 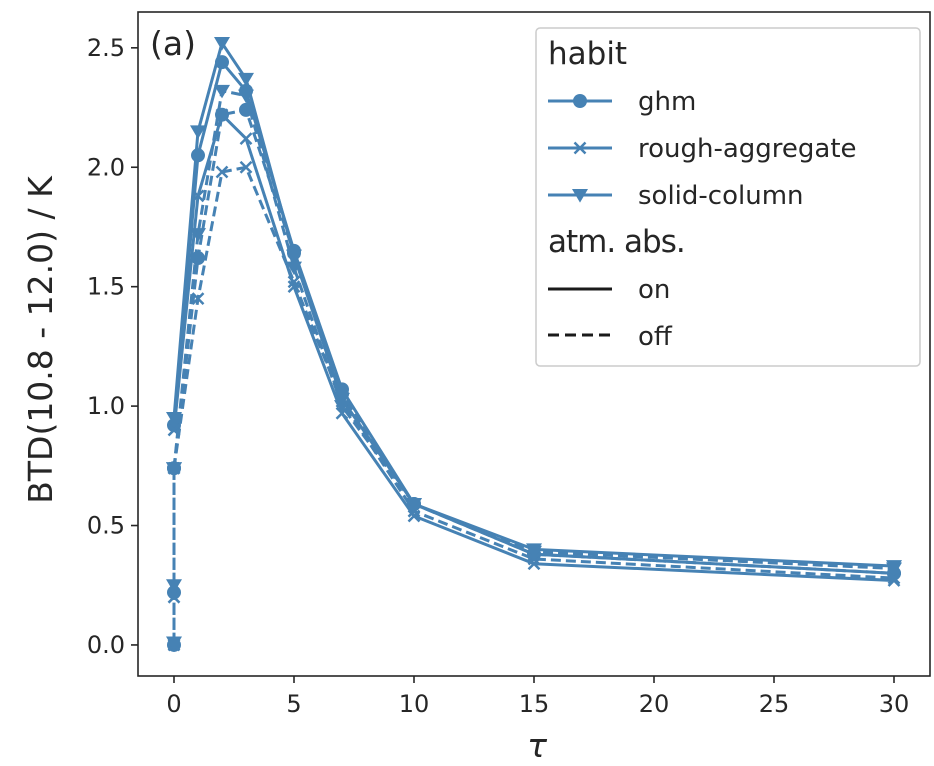 I want to click on x-tick-label: 15, so click(x=534, y=704).